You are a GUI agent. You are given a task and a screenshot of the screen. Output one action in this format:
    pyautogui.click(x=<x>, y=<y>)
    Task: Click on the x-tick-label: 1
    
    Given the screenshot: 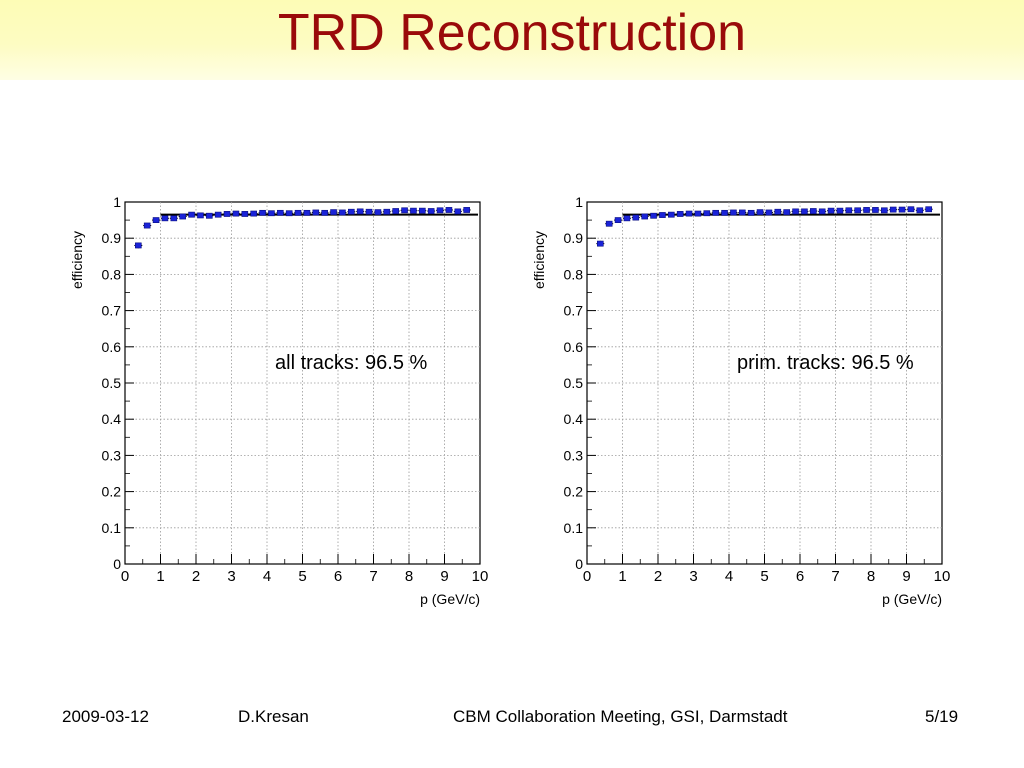 What is the action you would take?
    pyautogui.click(x=622, y=576)
    